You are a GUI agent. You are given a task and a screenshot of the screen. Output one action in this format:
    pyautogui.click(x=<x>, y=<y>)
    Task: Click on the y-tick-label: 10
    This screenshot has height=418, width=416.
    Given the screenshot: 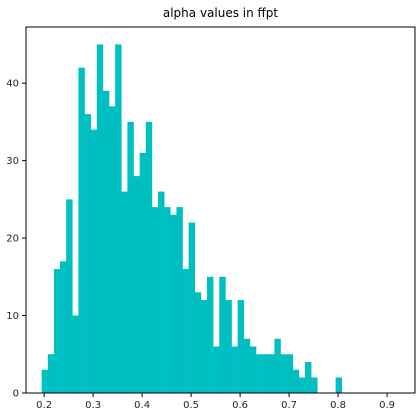 What is the action you would take?
    pyautogui.click(x=12, y=316)
    